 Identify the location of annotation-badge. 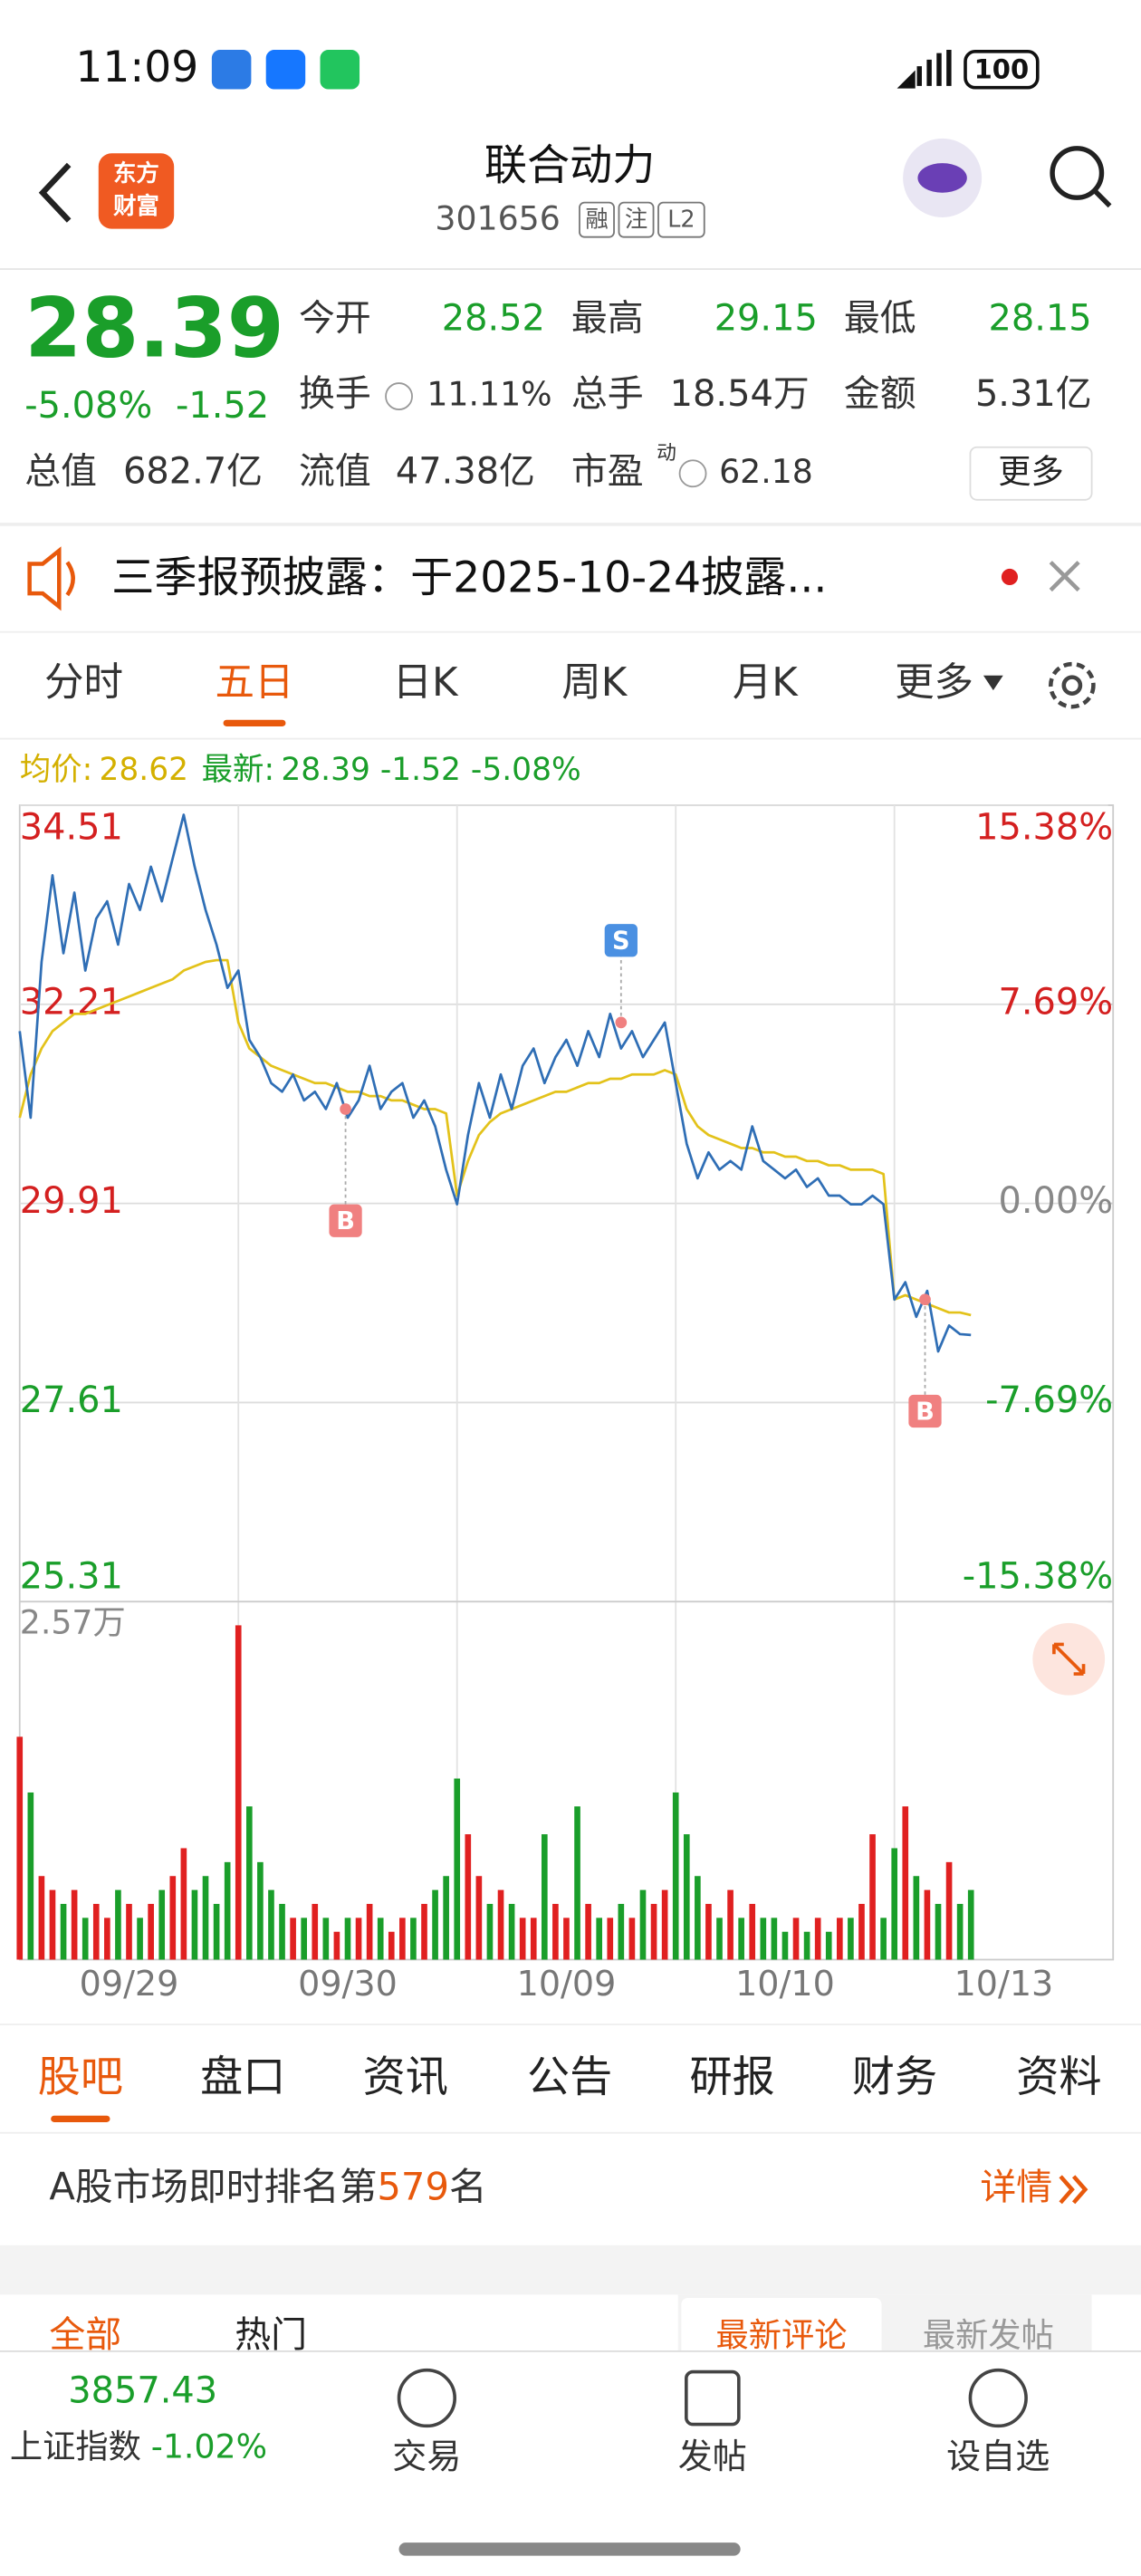
(345, 1220).